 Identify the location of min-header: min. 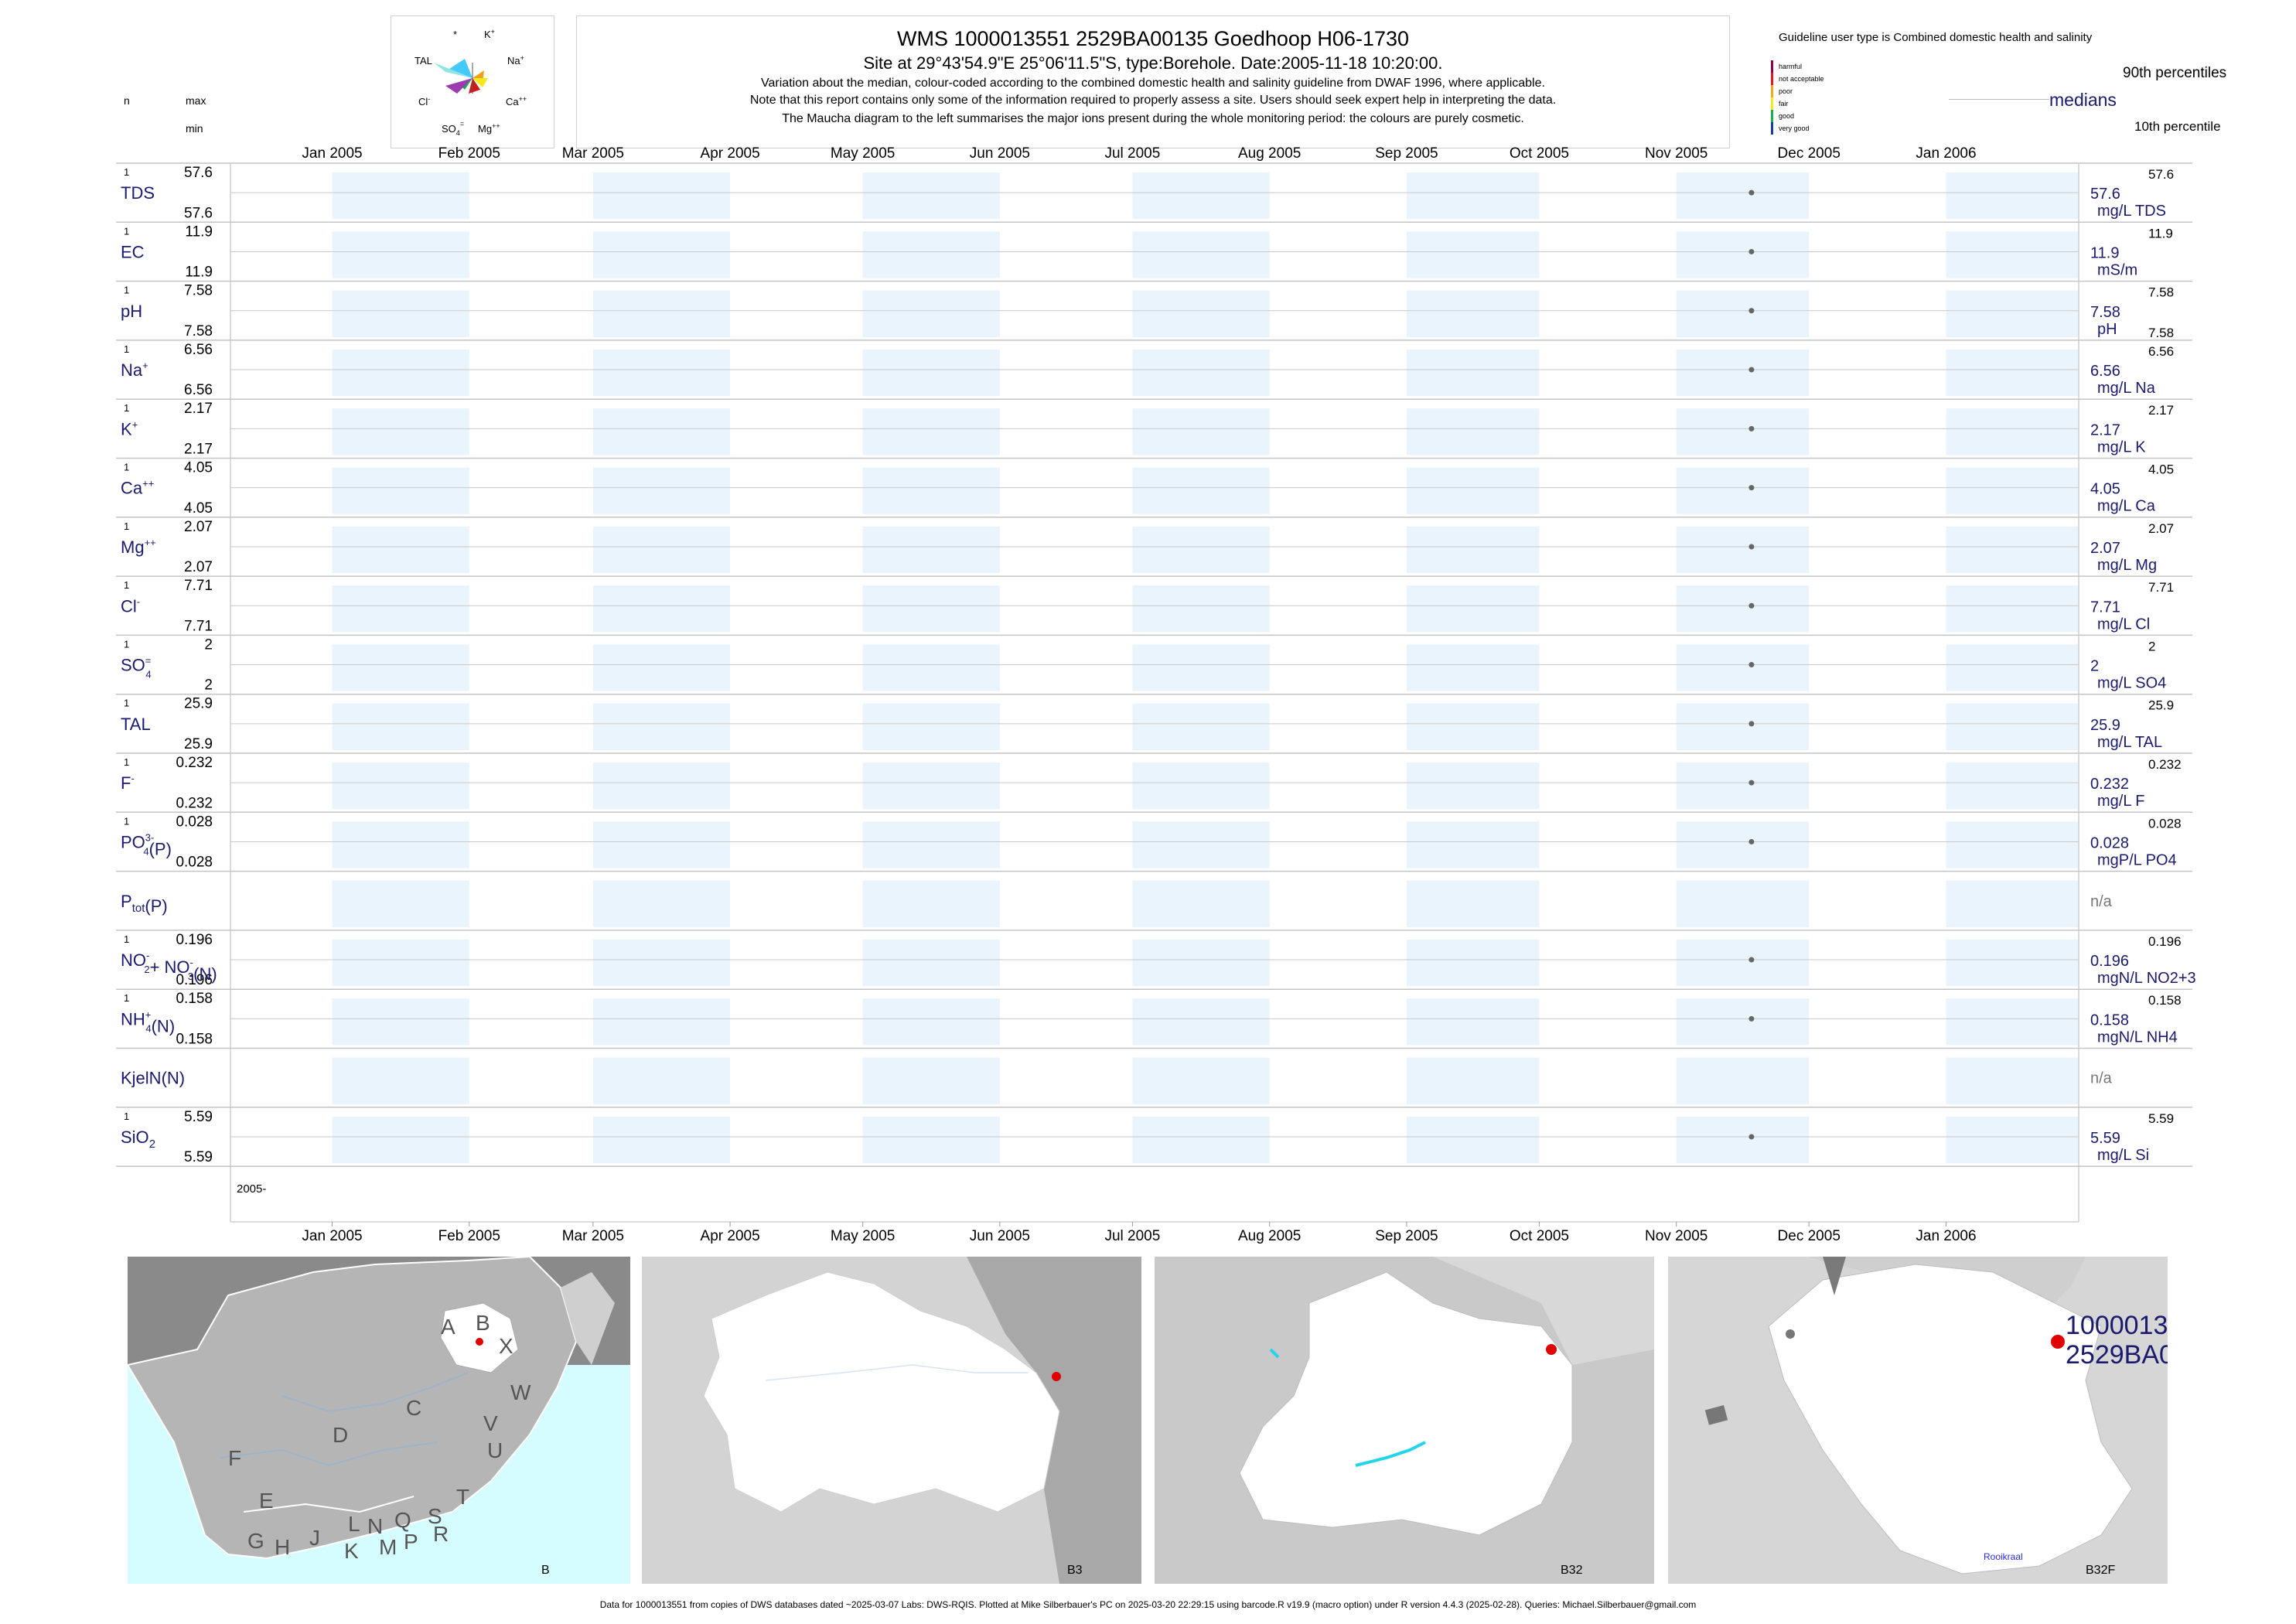
(194, 128).